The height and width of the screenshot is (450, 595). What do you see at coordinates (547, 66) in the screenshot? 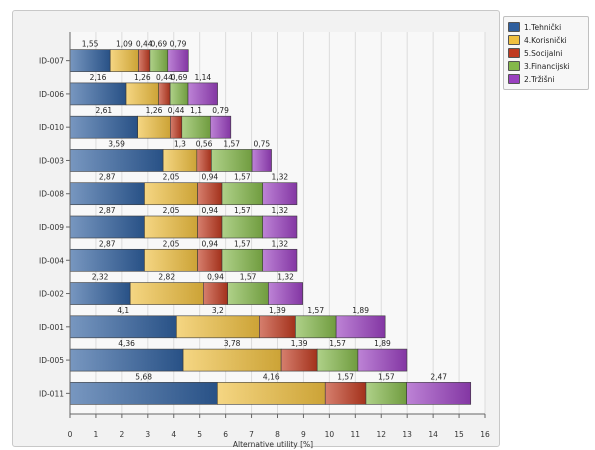
I see `legend-label: 3.Financijski` at bounding box center [547, 66].